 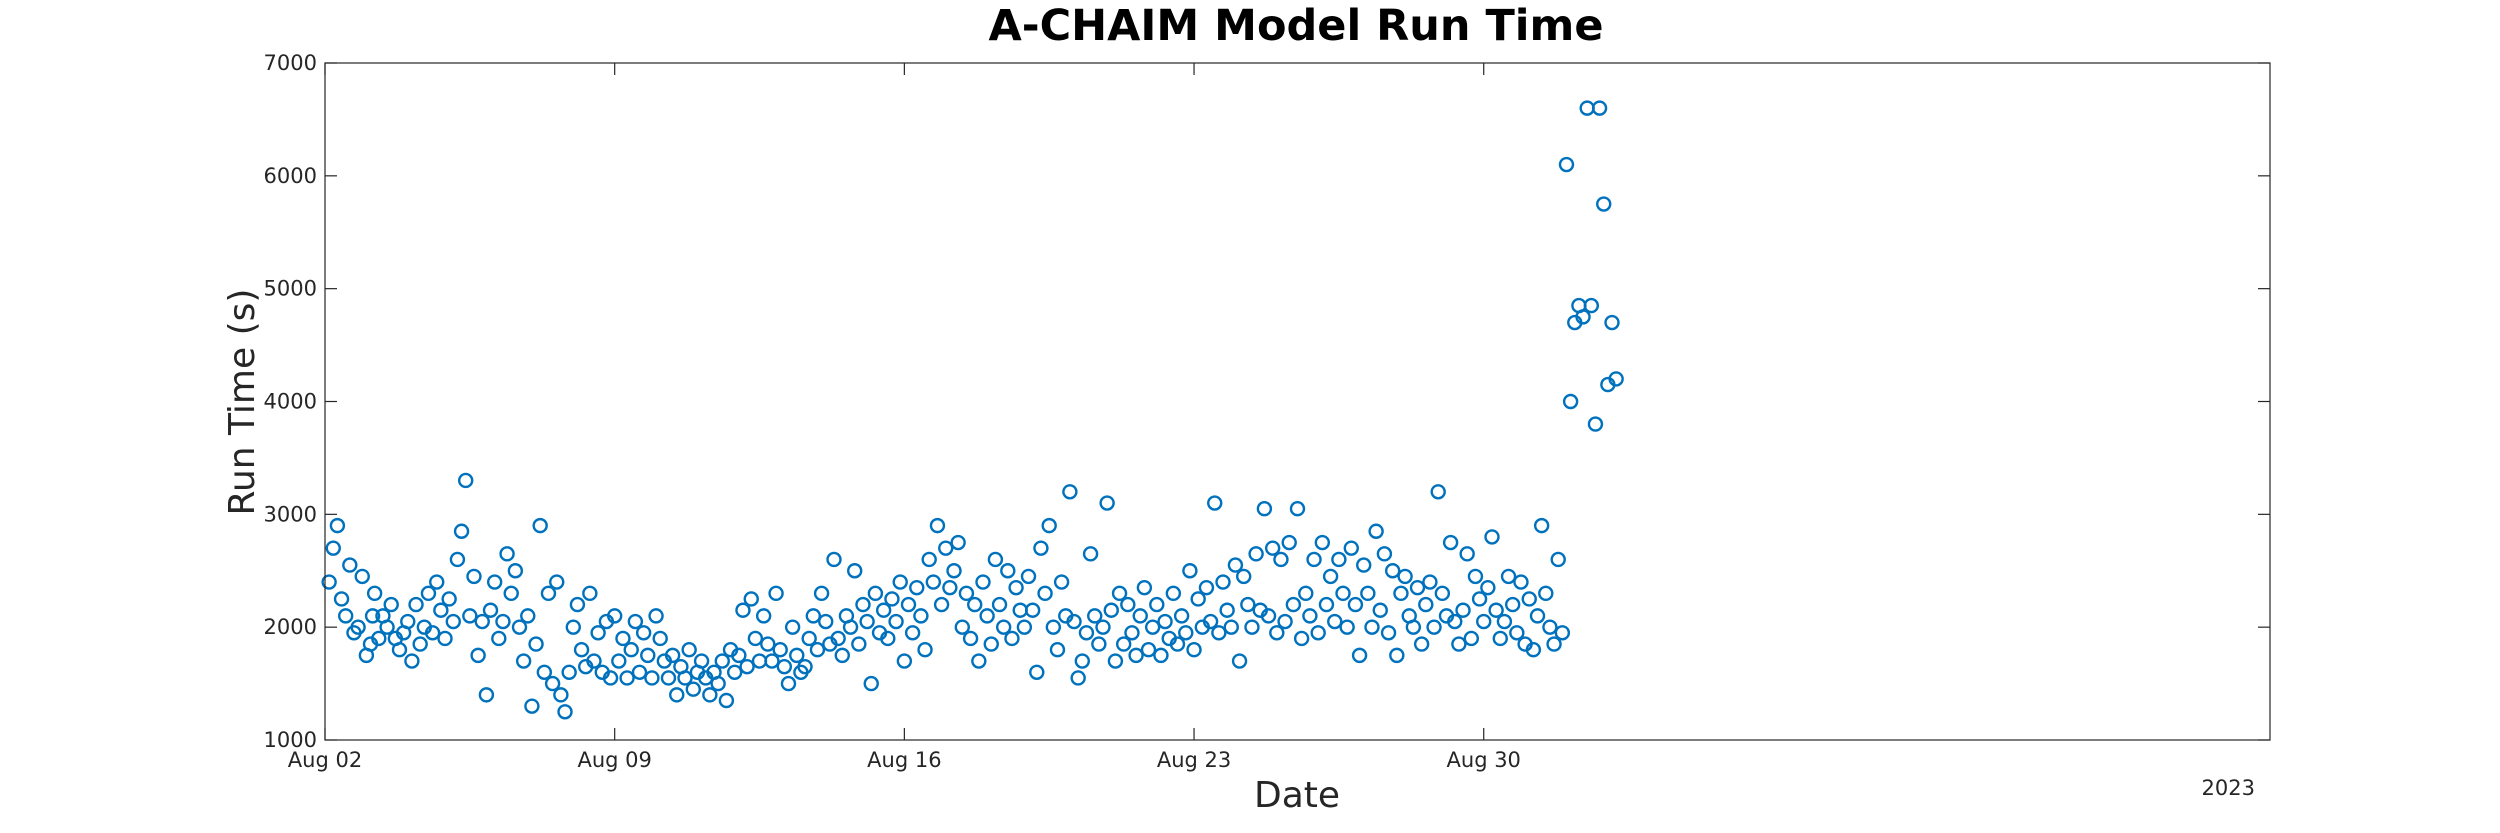 What do you see at coordinates (1297, 795) in the screenshot?
I see `x-axis-label: Date` at bounding box center [1297, 795].